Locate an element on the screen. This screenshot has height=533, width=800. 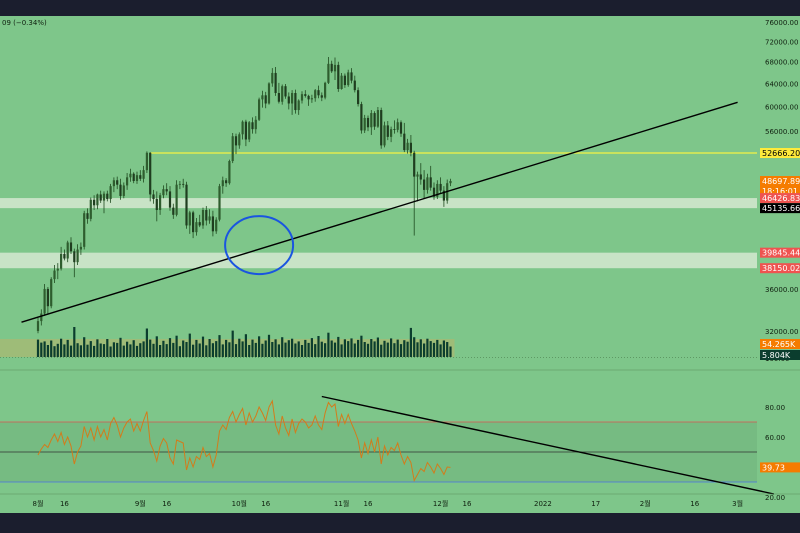
rsi-tag: 39.73 is located at coordinates (773, 467).